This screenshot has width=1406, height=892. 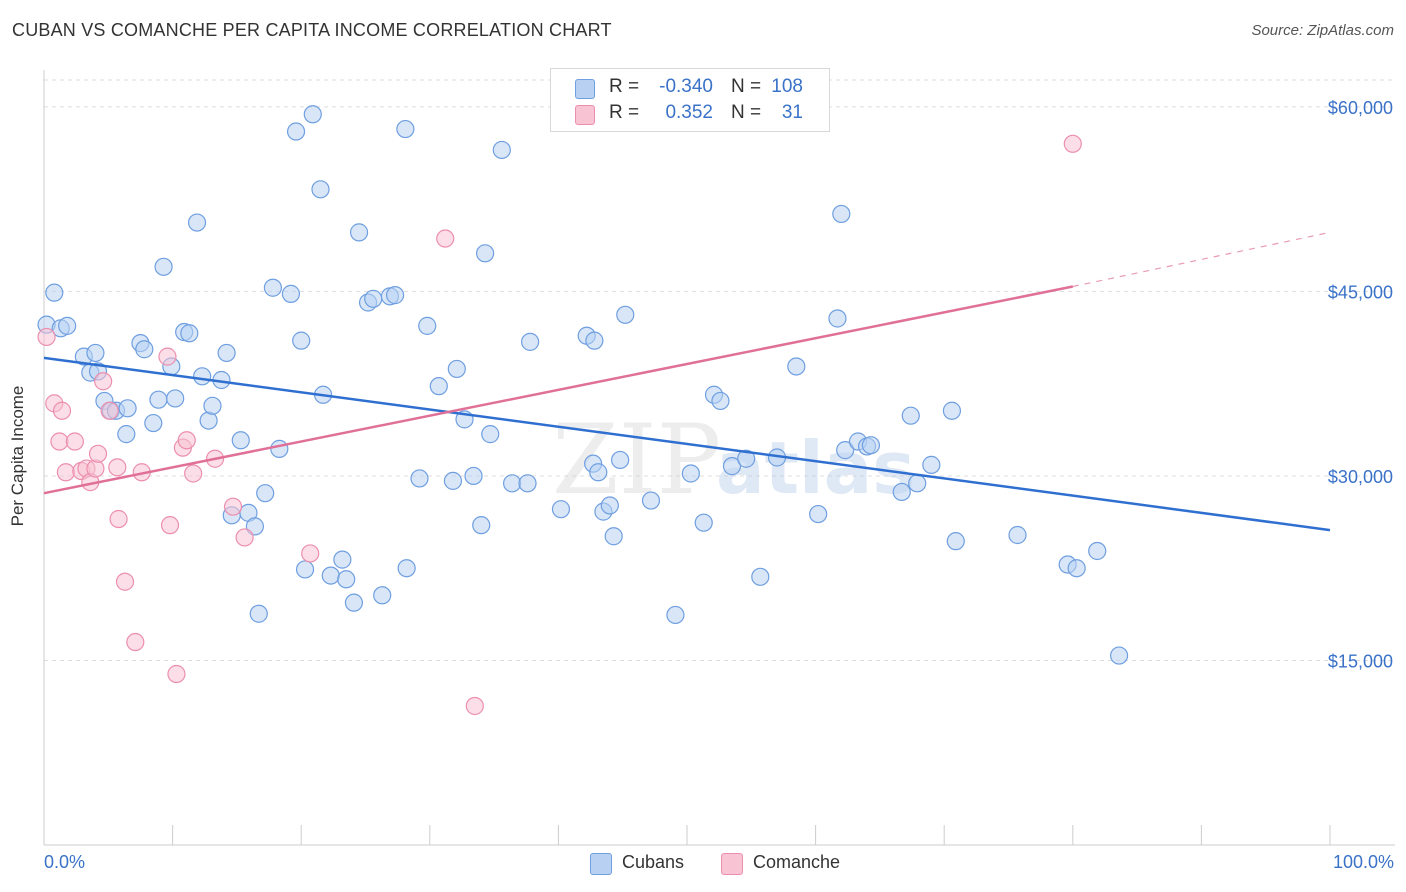 I want to click on n-value: 31, so click(x=792, y=112).